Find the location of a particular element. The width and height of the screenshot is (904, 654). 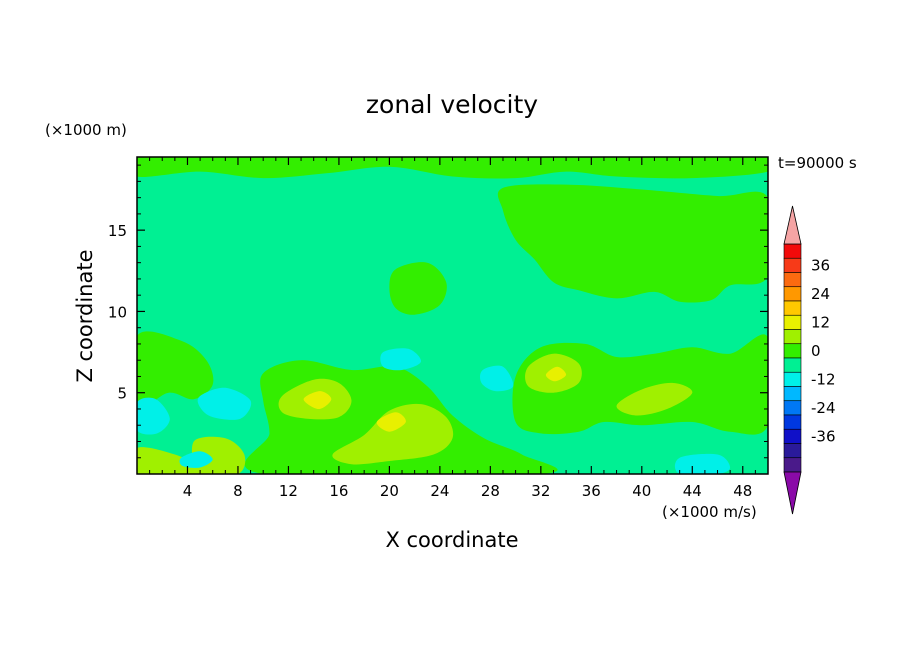

x-tick-label: 8 is located at coordinates (238, 491).